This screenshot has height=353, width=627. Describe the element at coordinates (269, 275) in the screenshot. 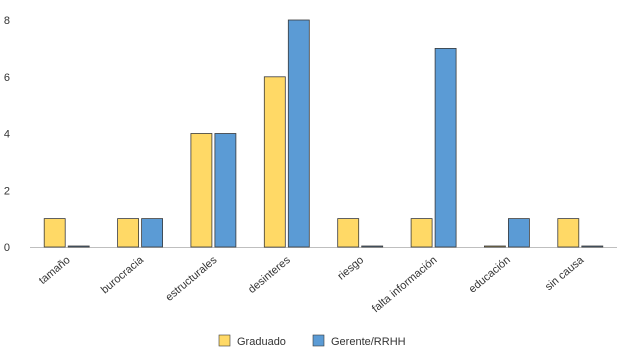

I see `x-tick-label: desinteres` at that location.